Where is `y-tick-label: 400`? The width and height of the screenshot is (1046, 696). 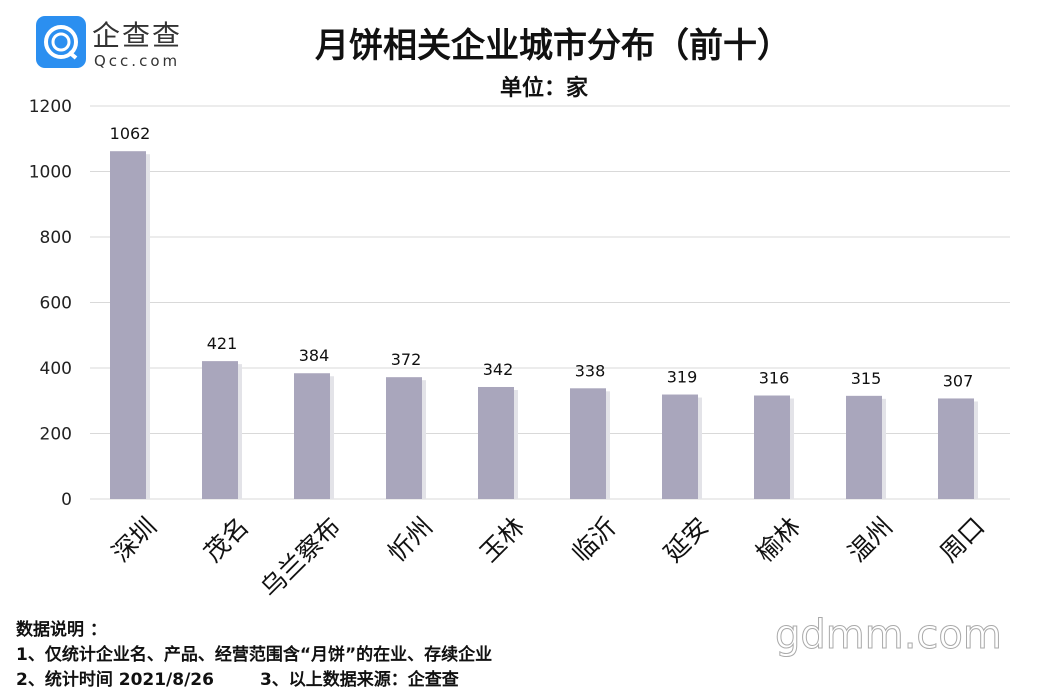 y-tick-label: 400 is located at coordinates (56, 369).